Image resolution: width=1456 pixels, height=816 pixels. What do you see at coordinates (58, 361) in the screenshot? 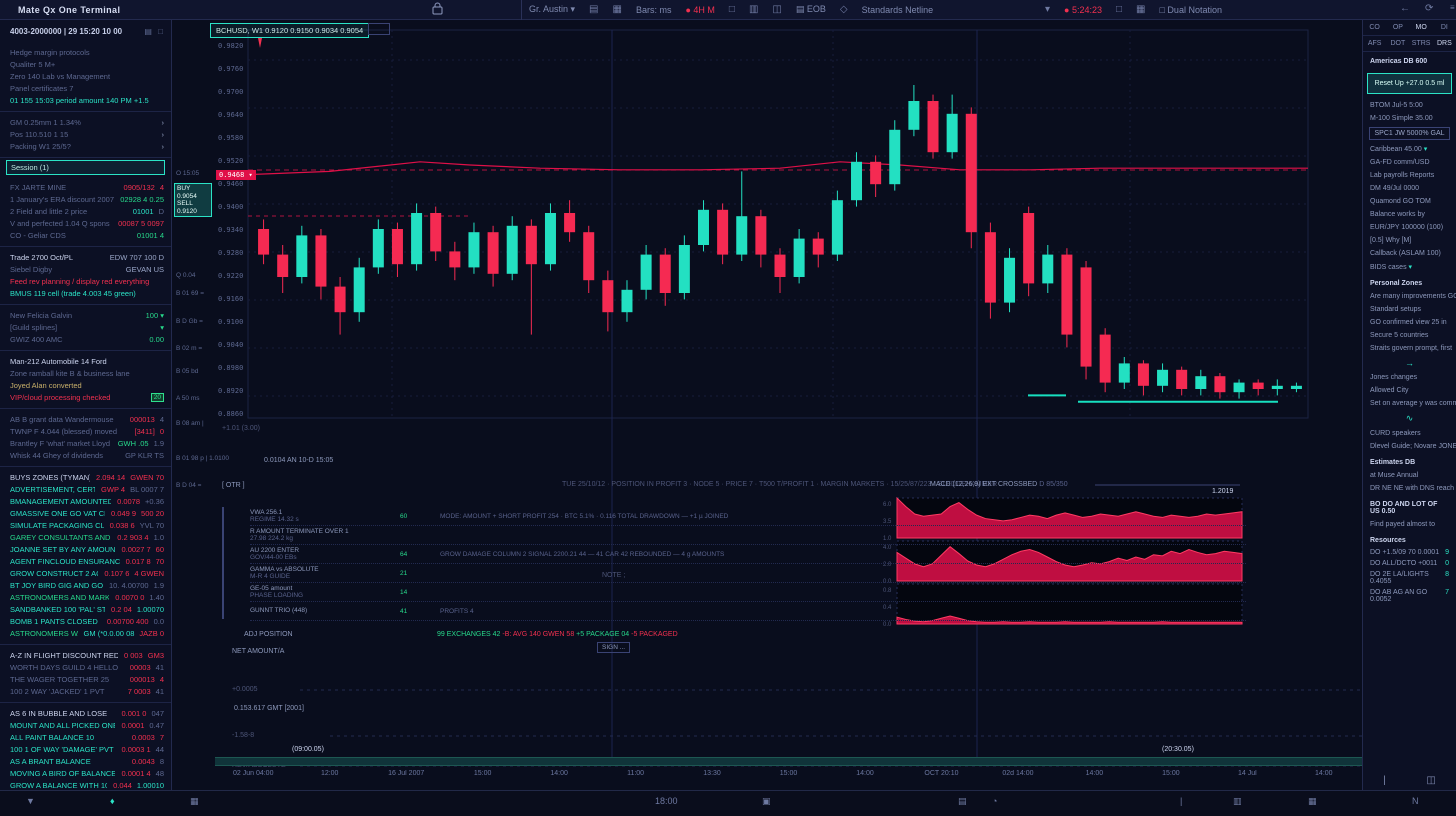
I see `note-row: Man-212 Automobile 14 Ford` at bounding box center [58, 361].